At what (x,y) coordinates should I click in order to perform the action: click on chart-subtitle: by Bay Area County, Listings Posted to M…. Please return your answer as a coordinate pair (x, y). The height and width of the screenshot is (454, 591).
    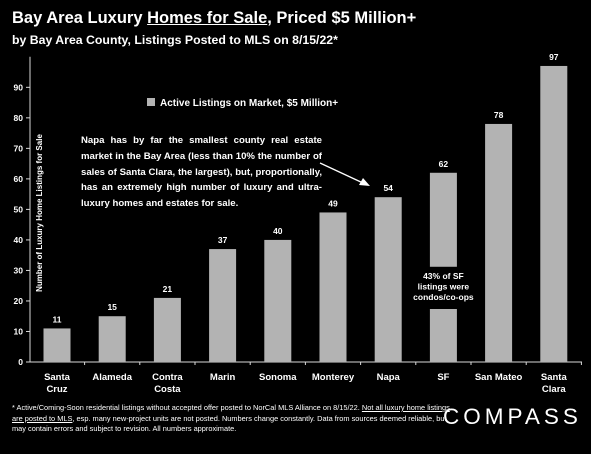
    Looking at the image, I should click on (175, 40).